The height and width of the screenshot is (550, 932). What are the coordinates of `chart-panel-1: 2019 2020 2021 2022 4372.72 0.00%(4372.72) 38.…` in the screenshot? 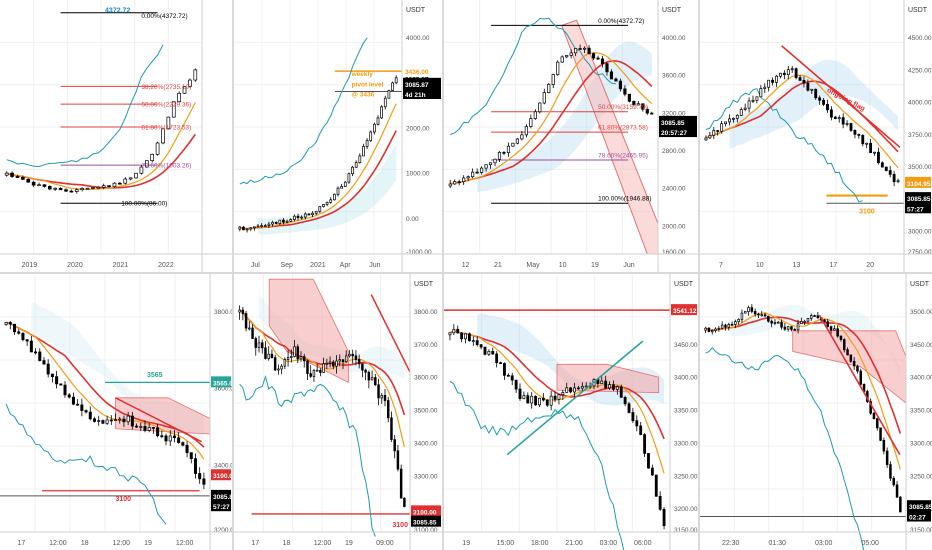 It's located at (116, 136).